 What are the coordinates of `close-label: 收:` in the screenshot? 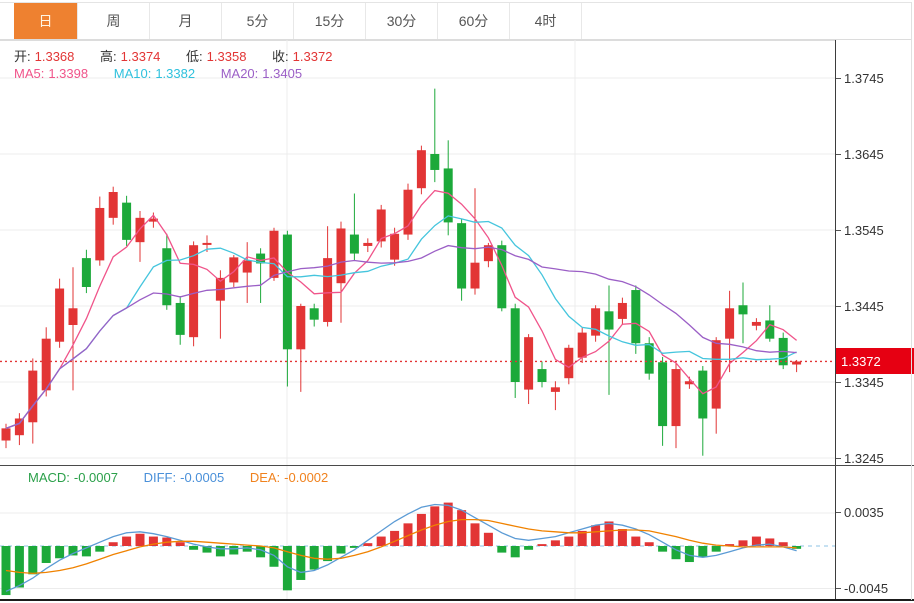 It's located at (280, 56).